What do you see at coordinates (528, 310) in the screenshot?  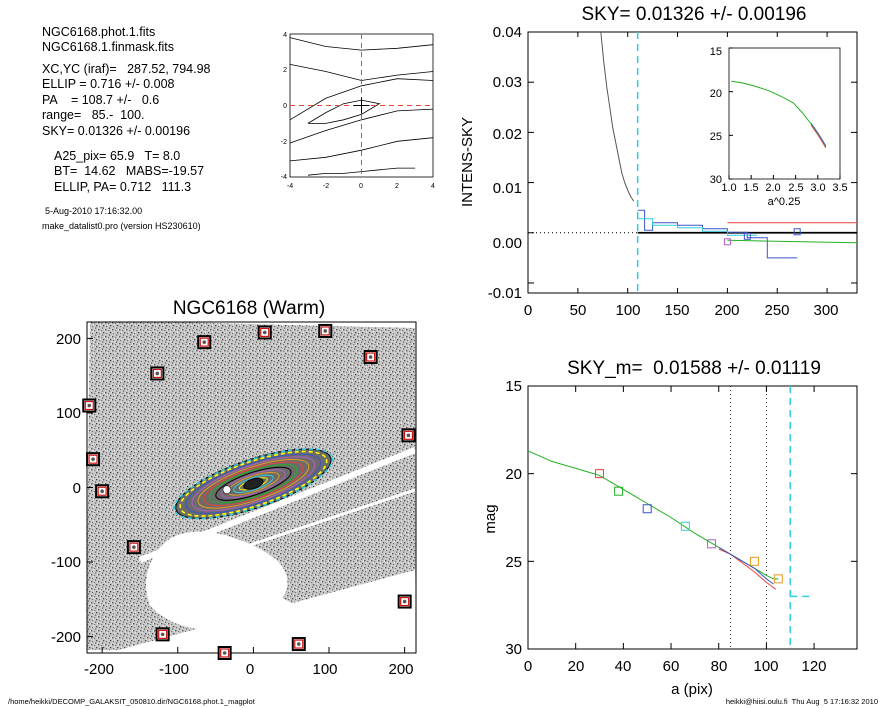 I see `sky-xtick: 0` at bounding box center [528, 310].